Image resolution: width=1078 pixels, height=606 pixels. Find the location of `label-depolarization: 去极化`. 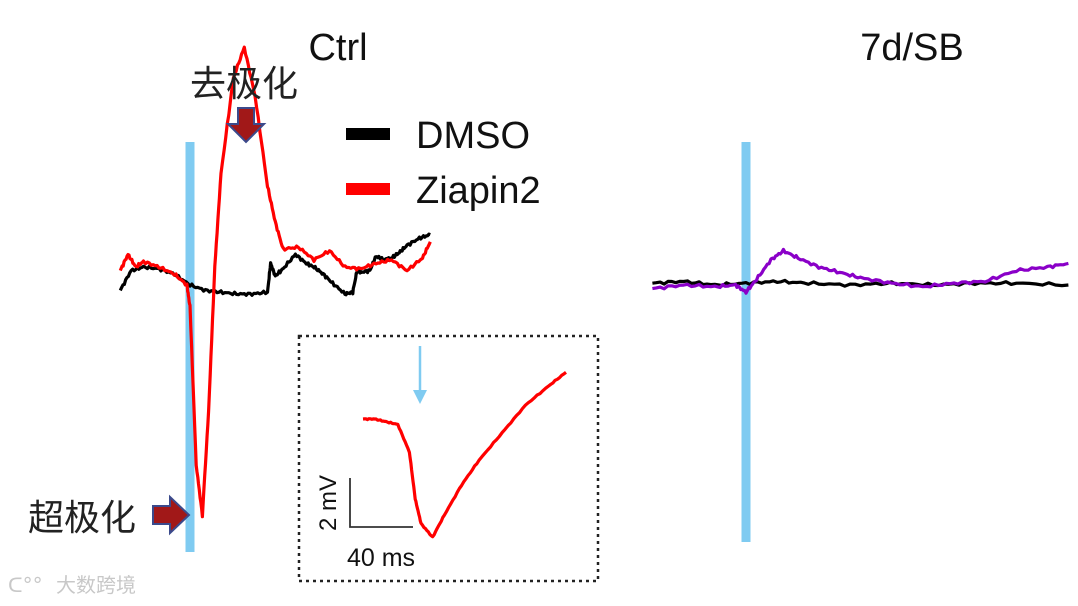

label-depolarization: 去极化 is located at coordinates (244, 84).